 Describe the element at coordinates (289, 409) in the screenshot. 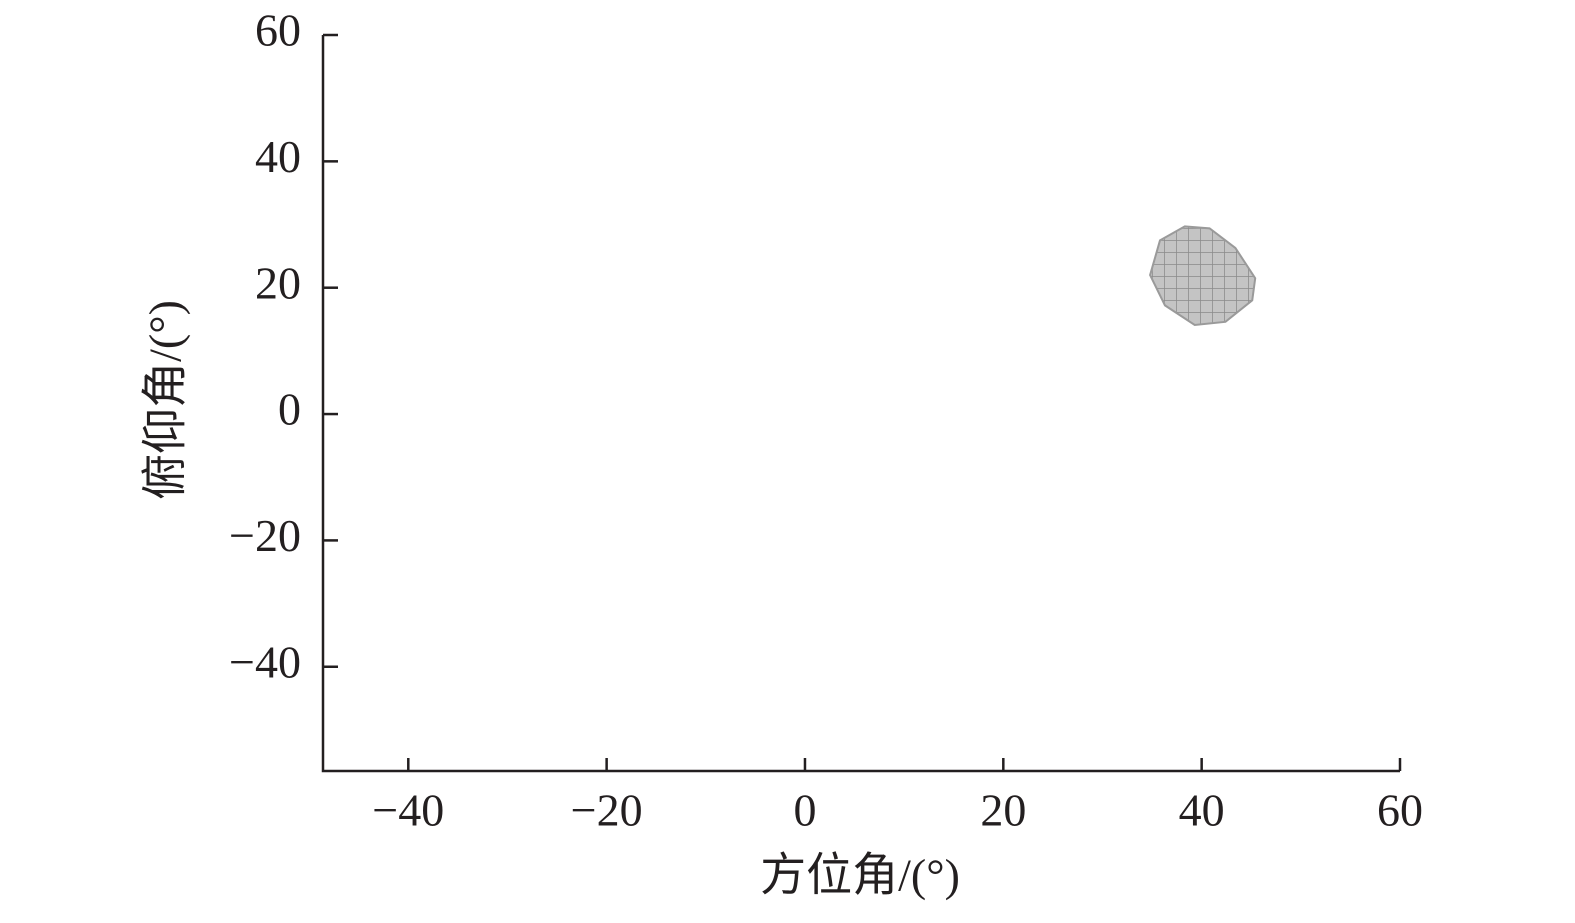

I see `y-tick-label: 0` at that location.